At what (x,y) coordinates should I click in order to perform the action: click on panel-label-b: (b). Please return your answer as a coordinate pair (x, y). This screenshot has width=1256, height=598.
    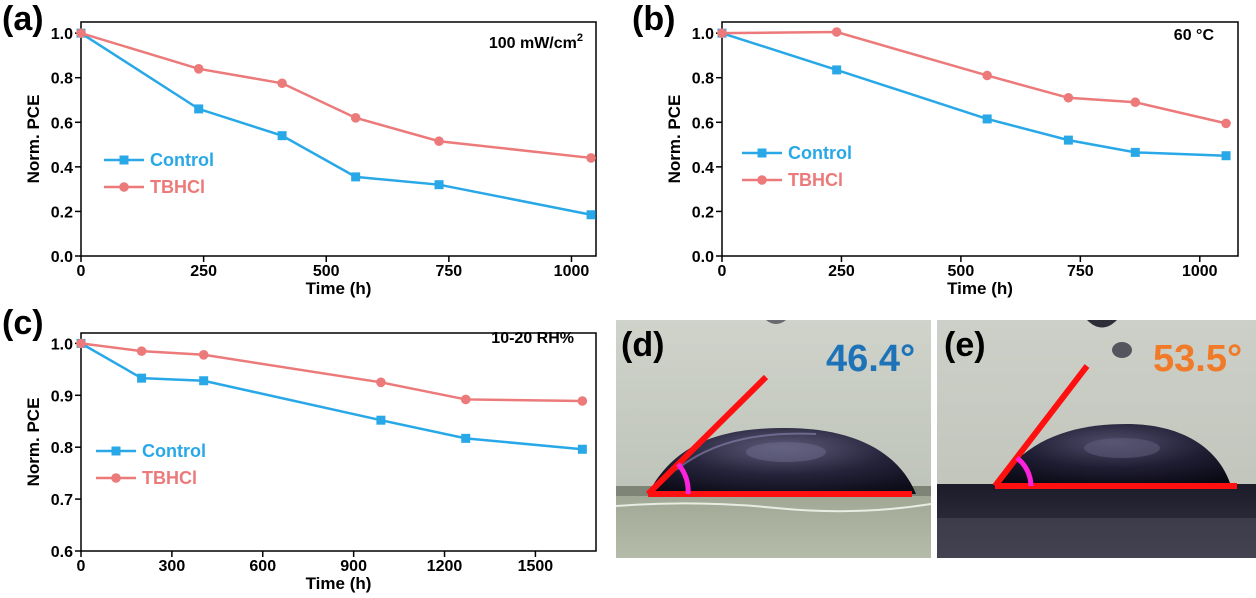
    Looking at the image, I should click on (654, 19).